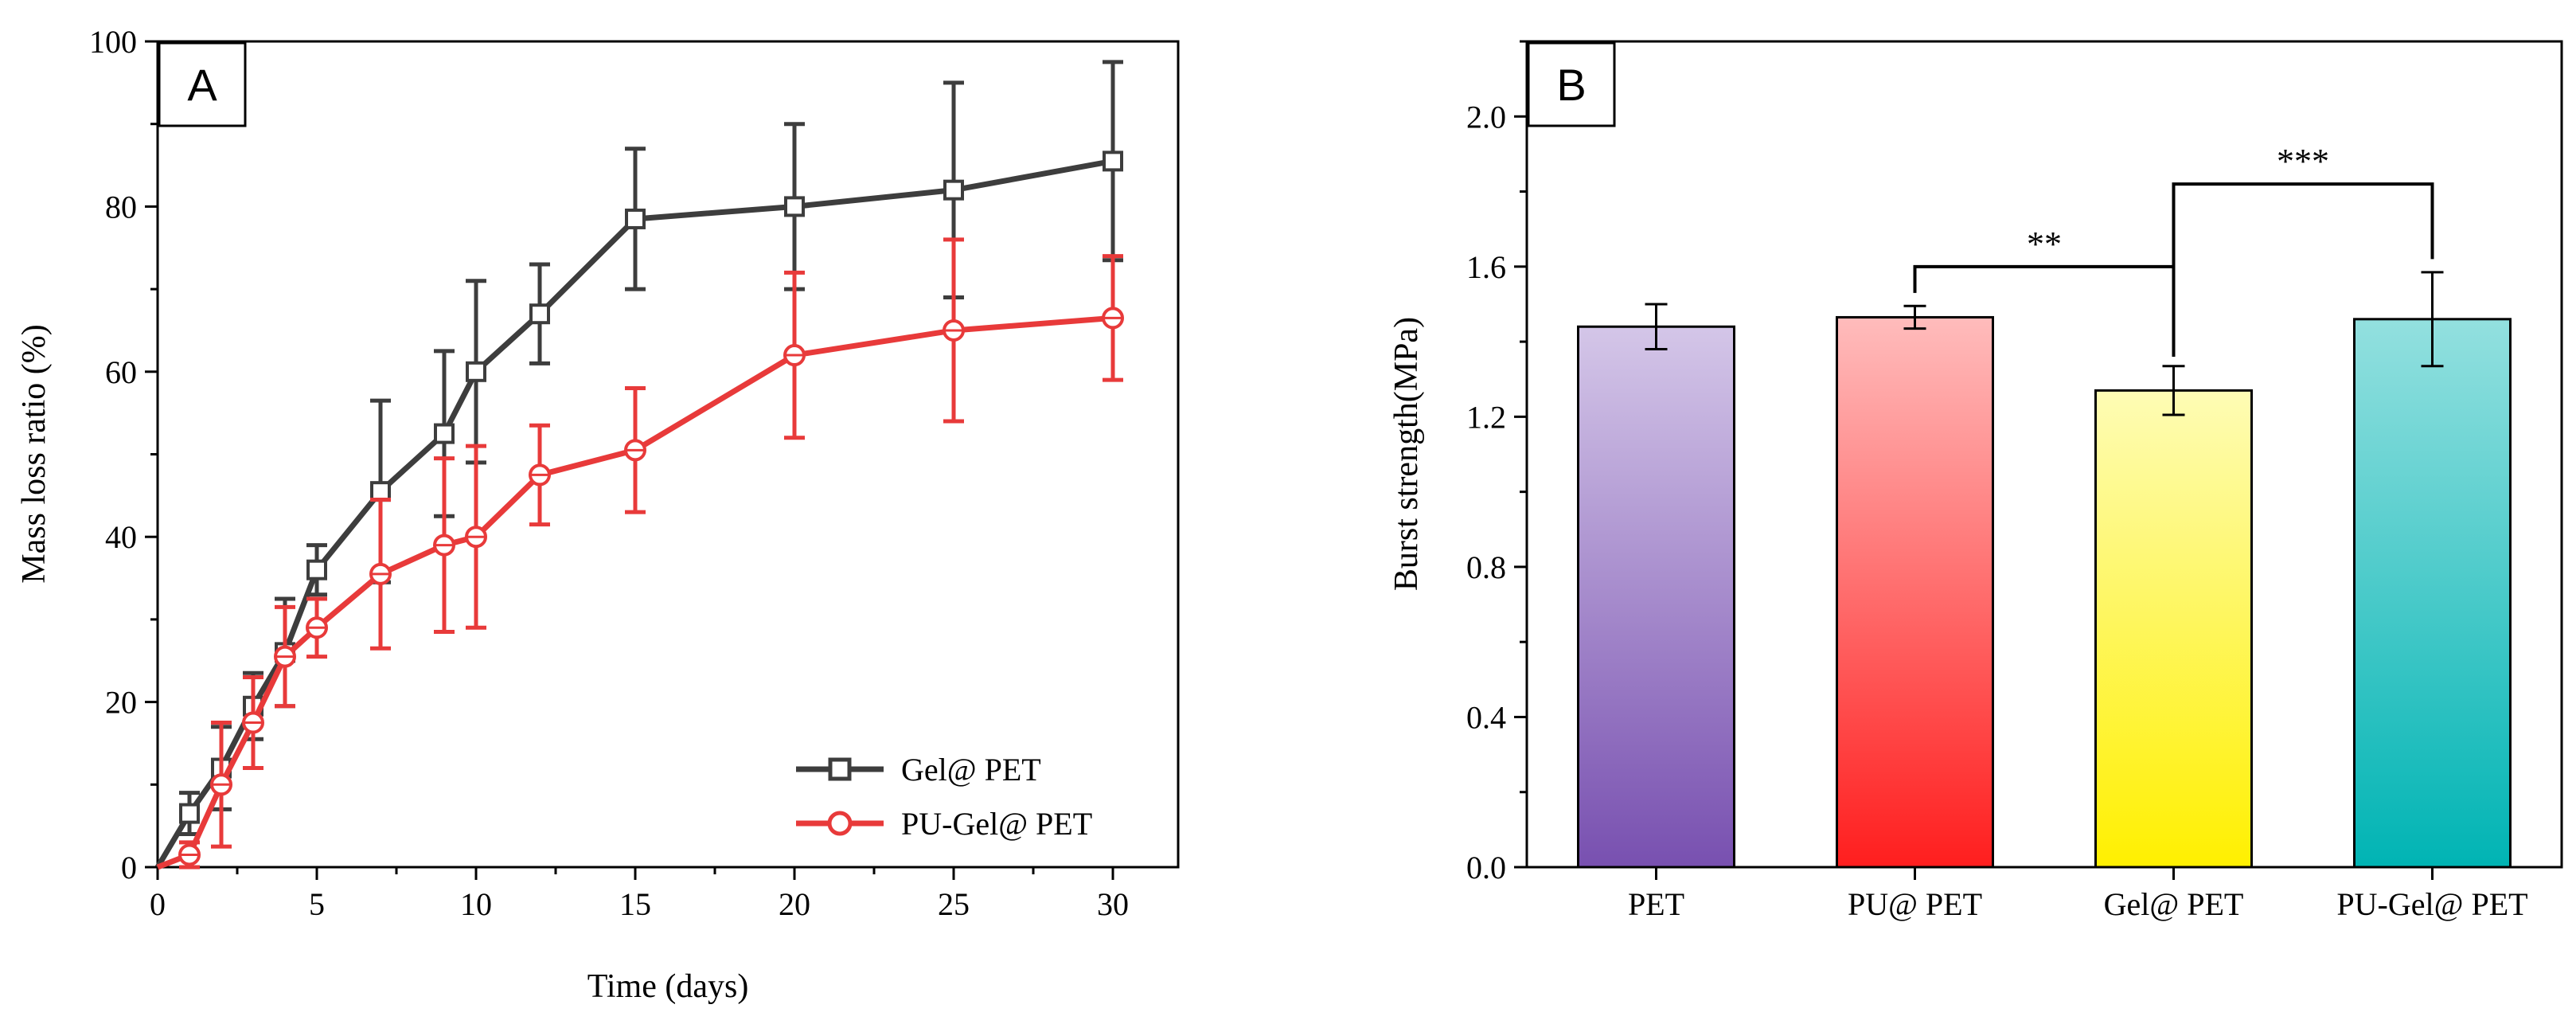  I want to click on panel-b-significance: *****, so click(2173, 249).